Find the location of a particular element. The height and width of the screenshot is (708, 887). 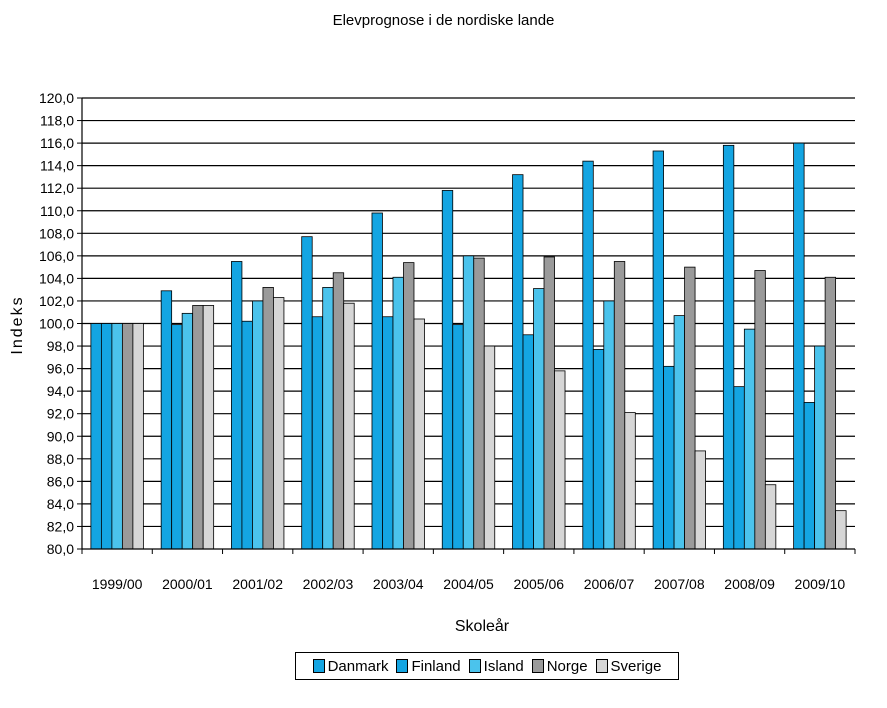

legend-item-island: Island is located at coordinates (496, 666).